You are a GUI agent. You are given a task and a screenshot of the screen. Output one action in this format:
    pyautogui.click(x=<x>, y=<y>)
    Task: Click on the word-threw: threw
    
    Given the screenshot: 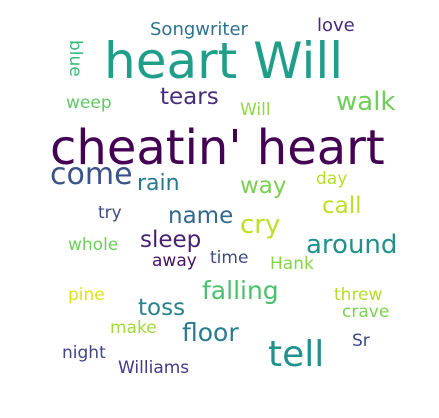 What is the action you would take?
    pyautogui.click(x=358, y=295)
    